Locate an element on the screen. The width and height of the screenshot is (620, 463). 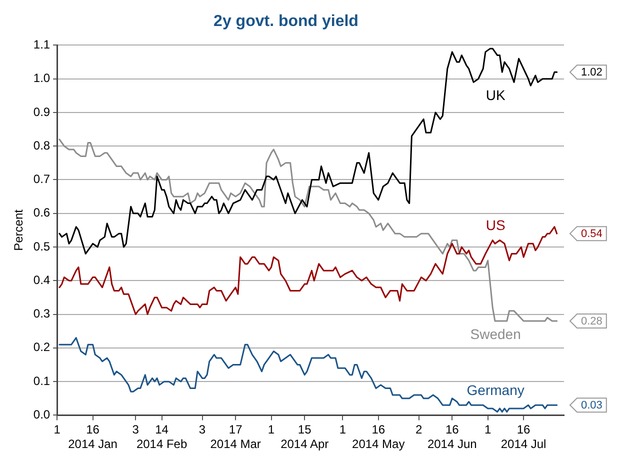
y-tick-label: 0.7 is located at coordinates (41, 179).